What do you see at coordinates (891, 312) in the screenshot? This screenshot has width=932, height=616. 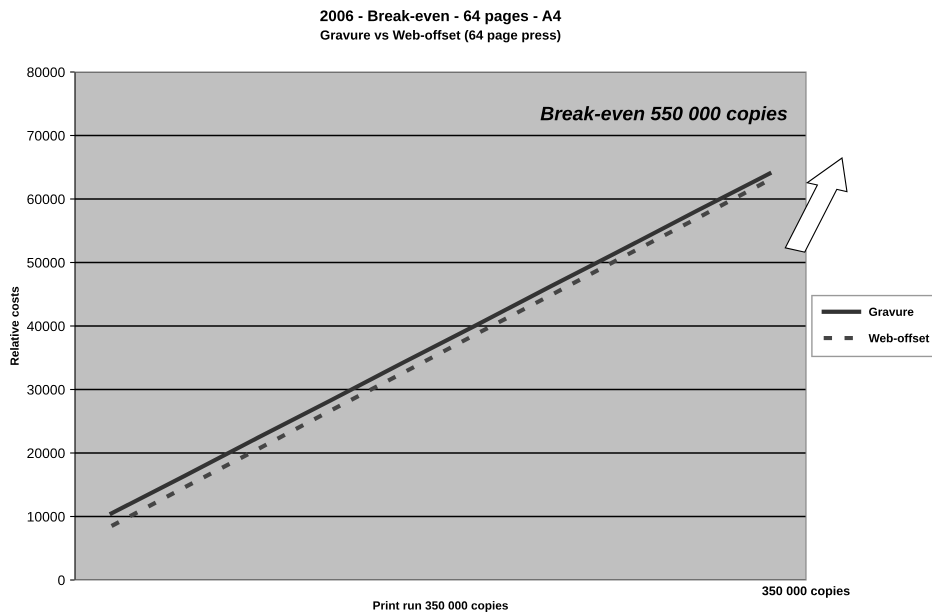 I see `legend-label: Gravure` at bounding box center [891, 312].